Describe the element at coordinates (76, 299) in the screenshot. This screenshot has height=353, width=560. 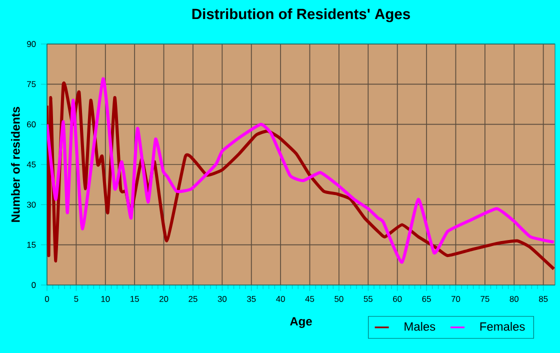
I see `x-tick-label: 5` at that location.